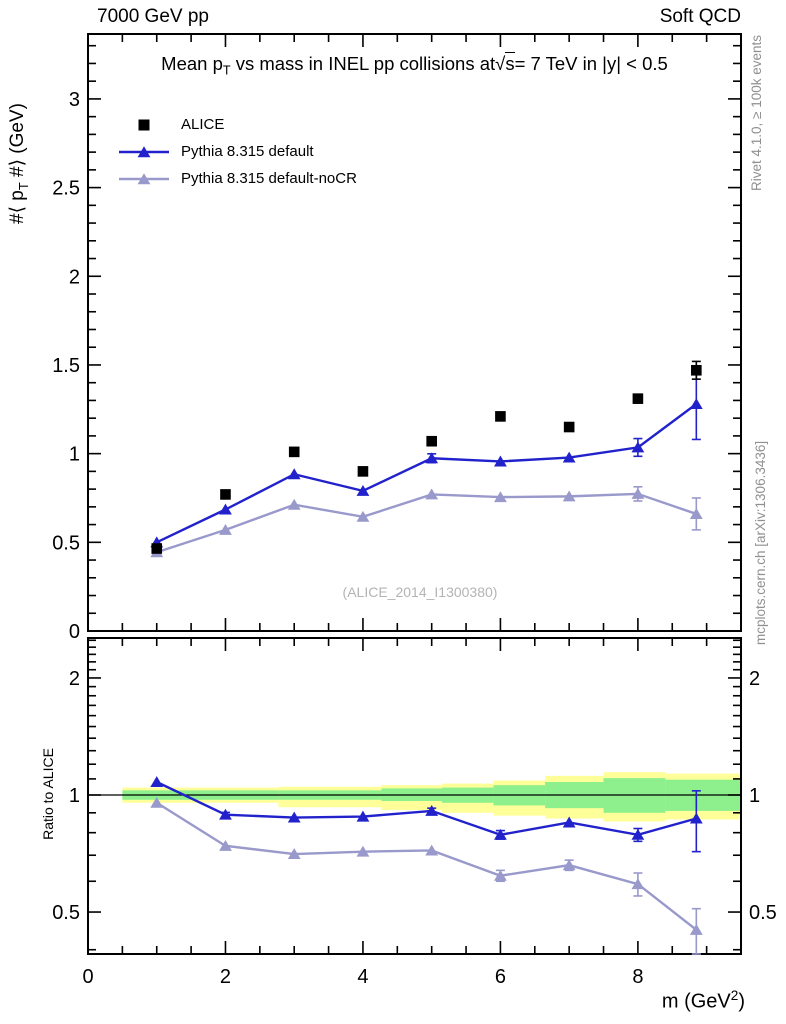  Describe the element at coordinates (17, 143) in the screenshot. I see `y-axis-title-text: #⟩ (GeV)` at that location.